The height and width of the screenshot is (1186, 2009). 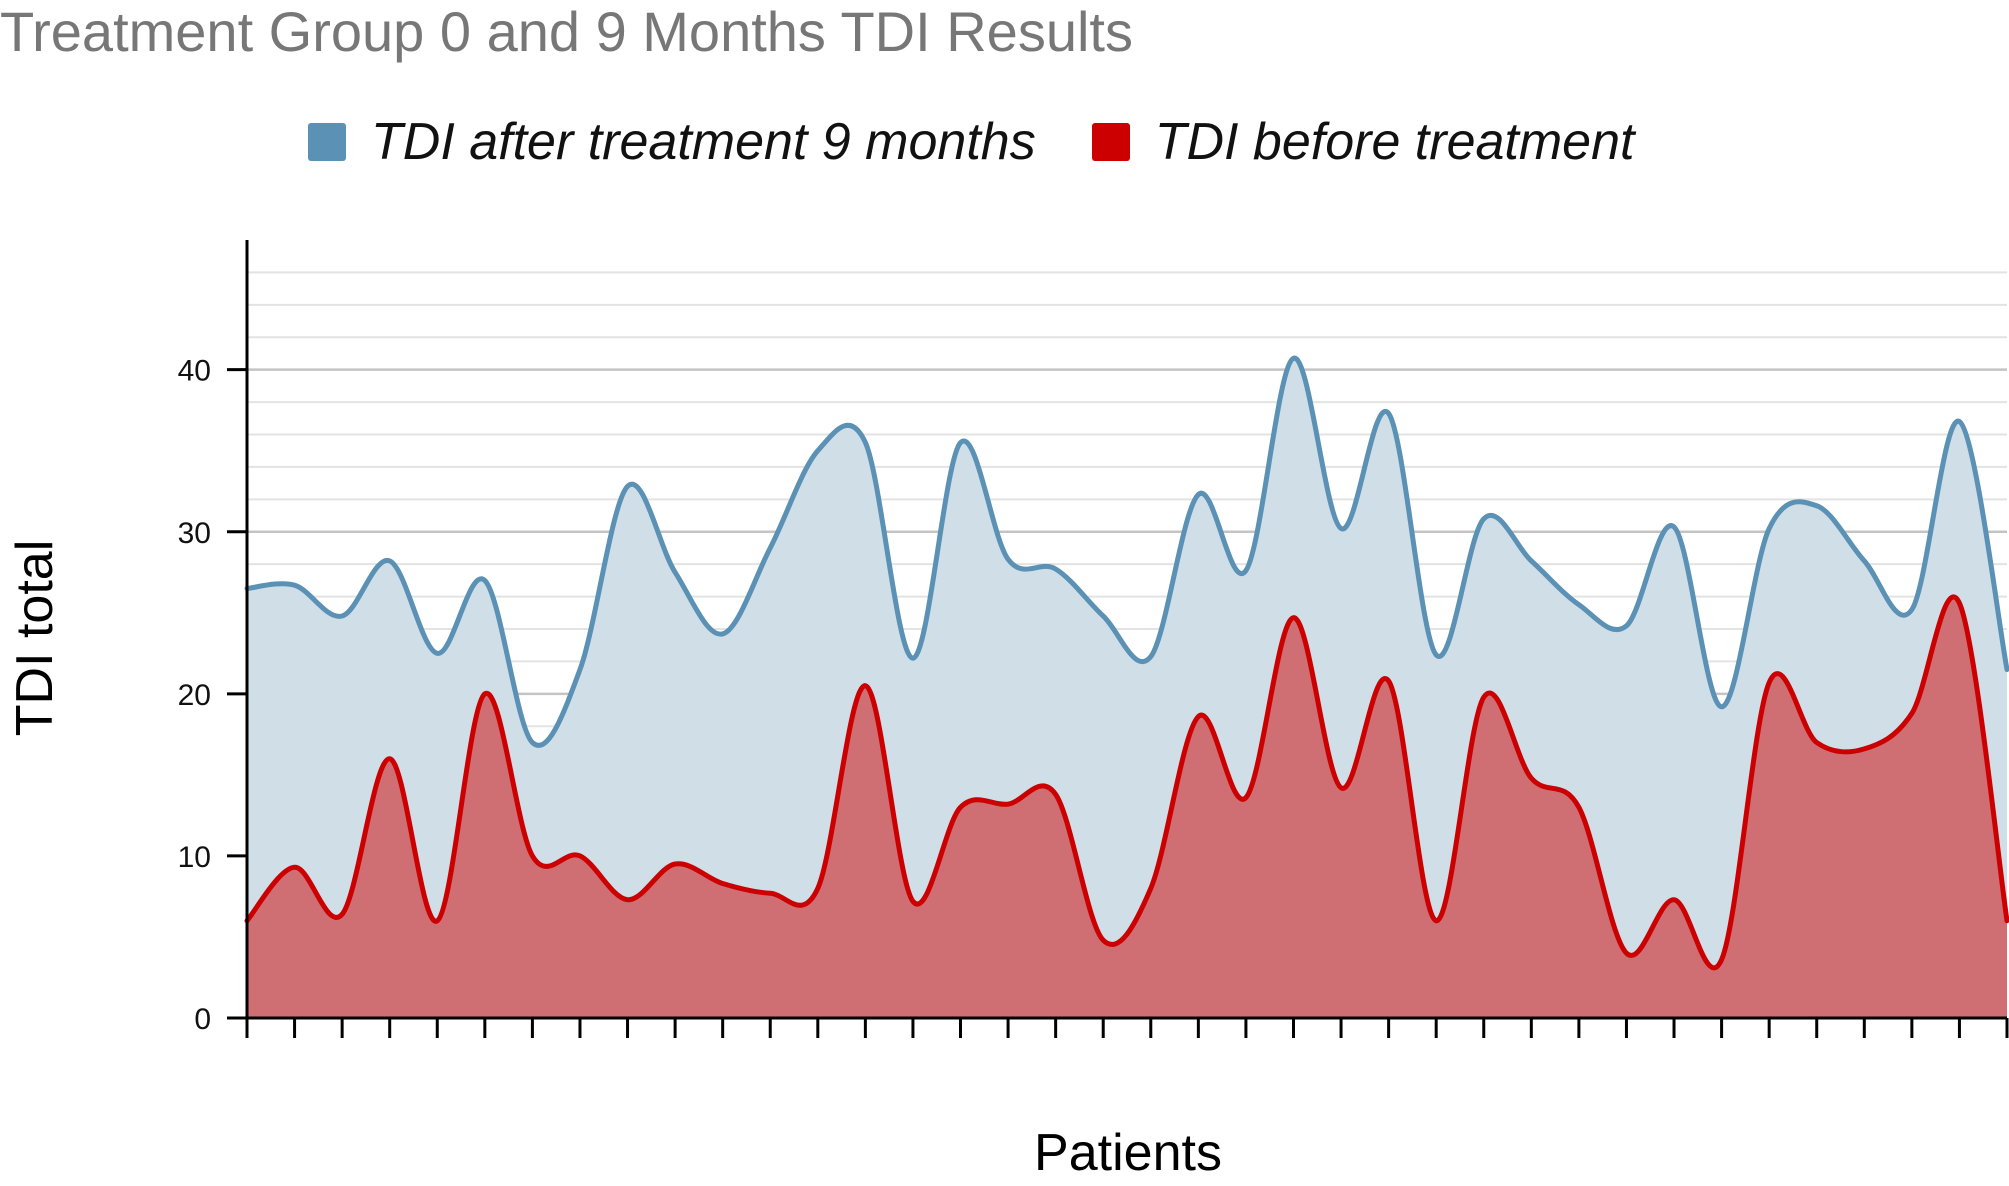 What do you see at coordinates (194, 857) in the screenshot?
I see `y-tick-label: 10` at bounding box center [194, 857].